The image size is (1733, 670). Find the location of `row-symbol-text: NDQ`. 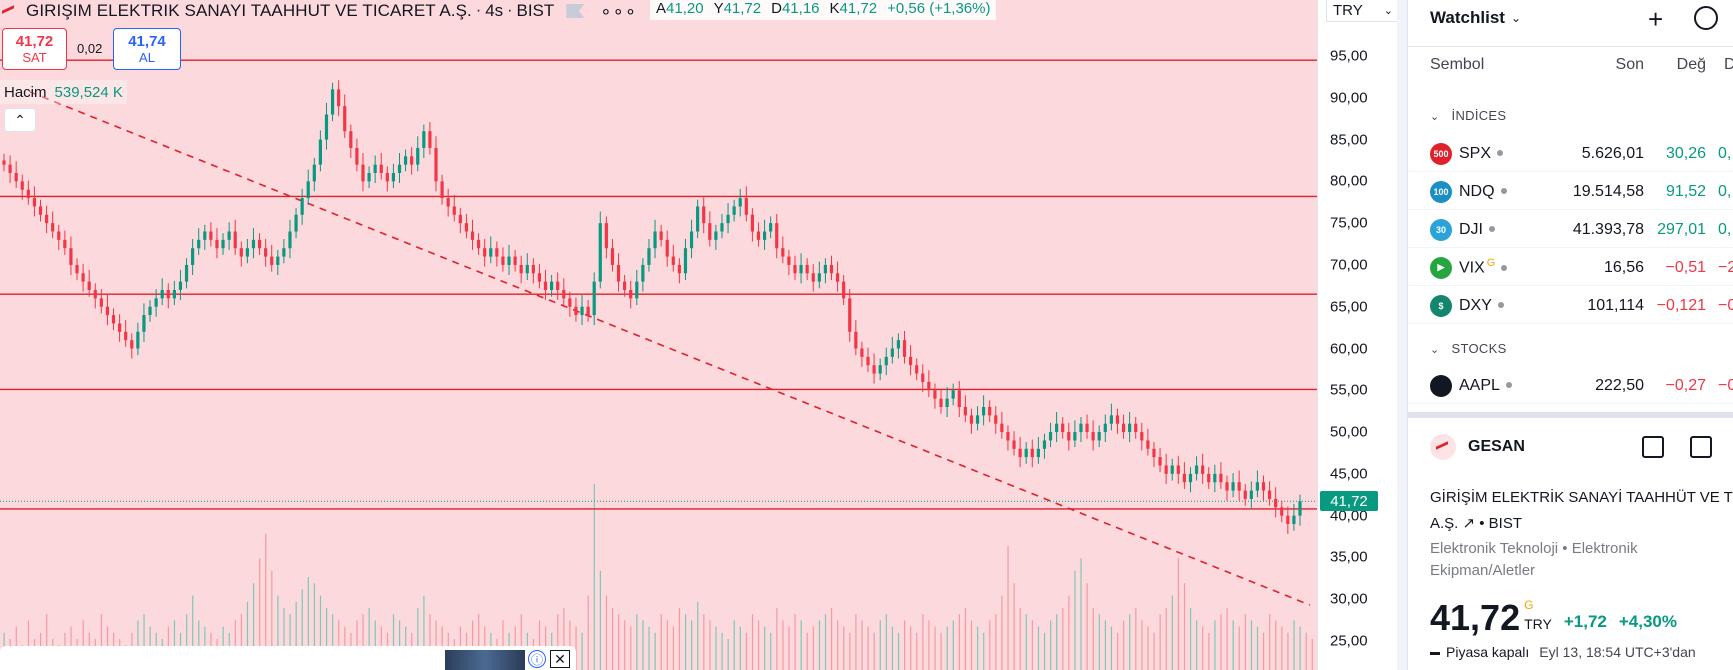

row-symbol-text: NDQ is located at coordinates (1477, 191).